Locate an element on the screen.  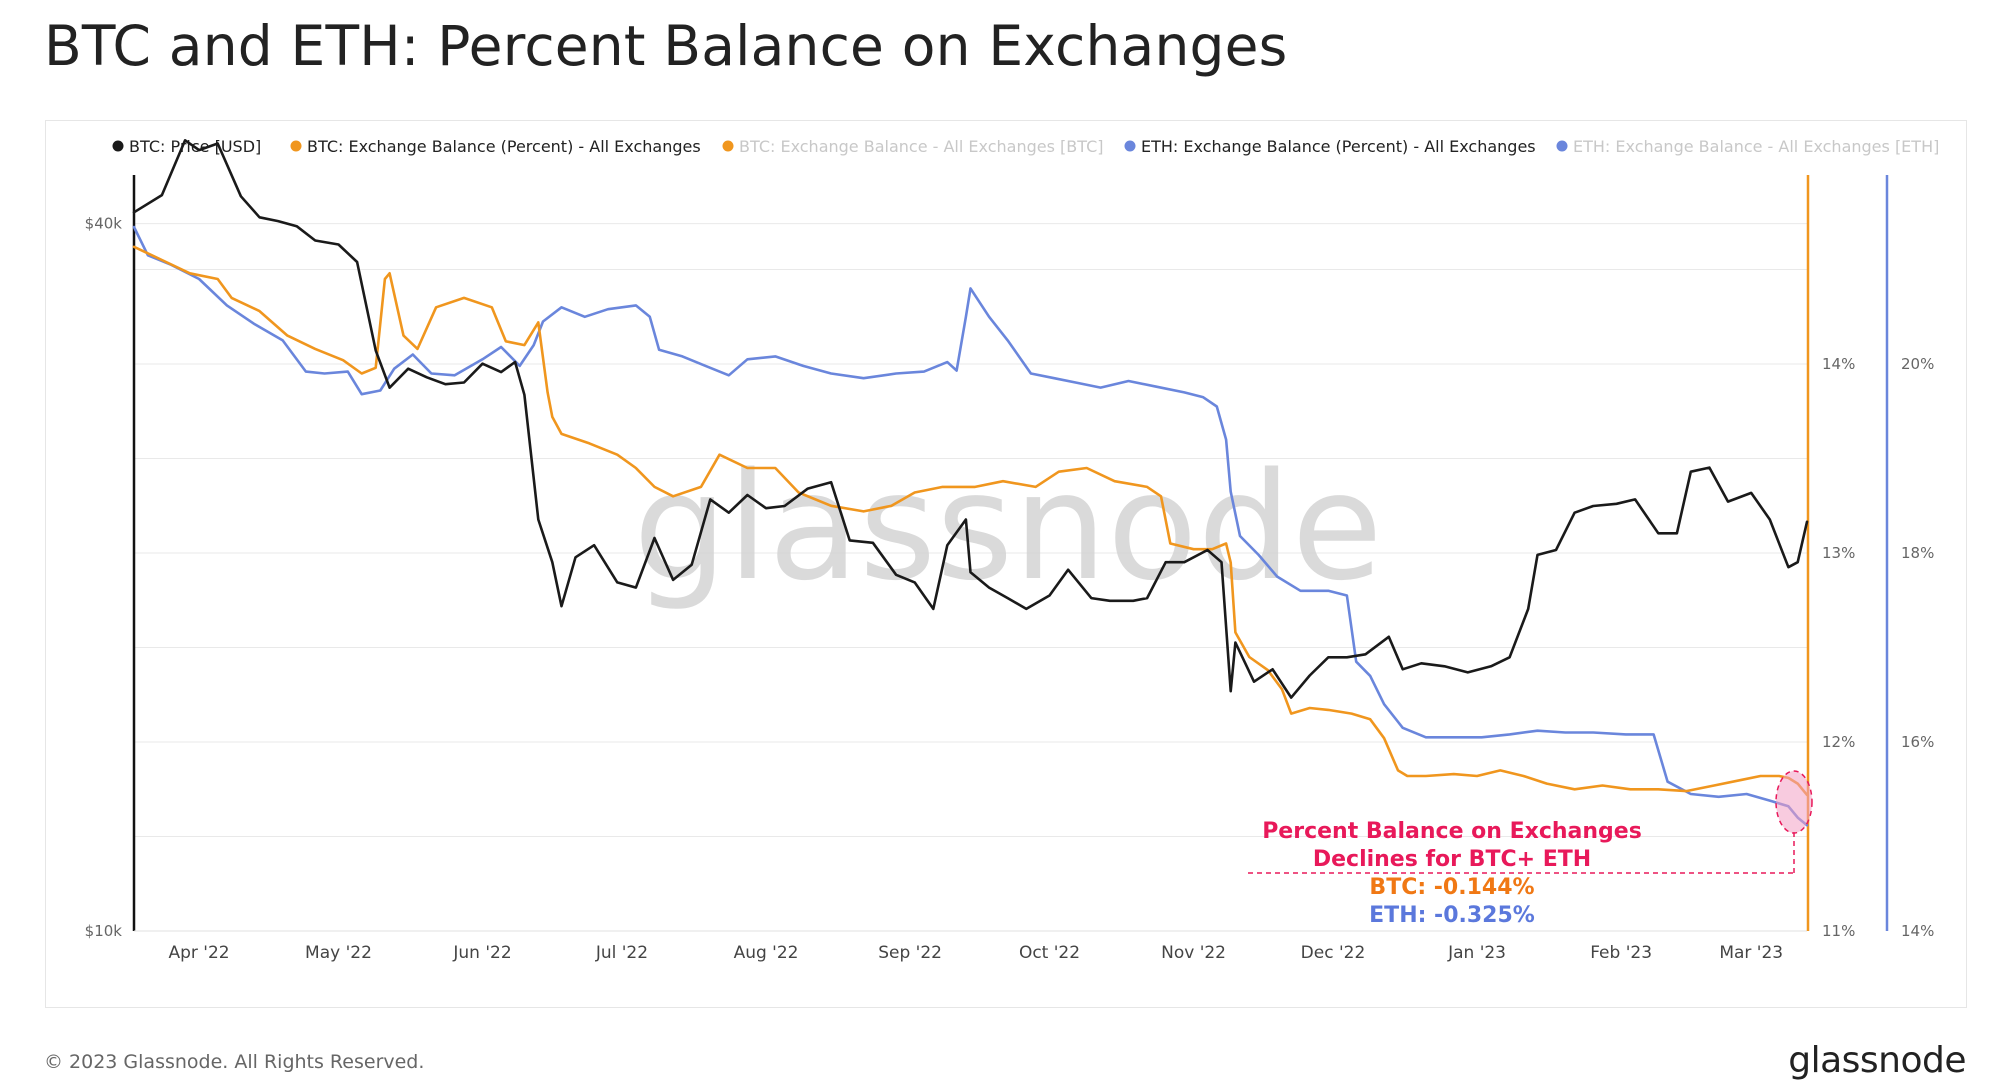
x-tick-label: Dec '22 is located at coordinates (1333, 953).